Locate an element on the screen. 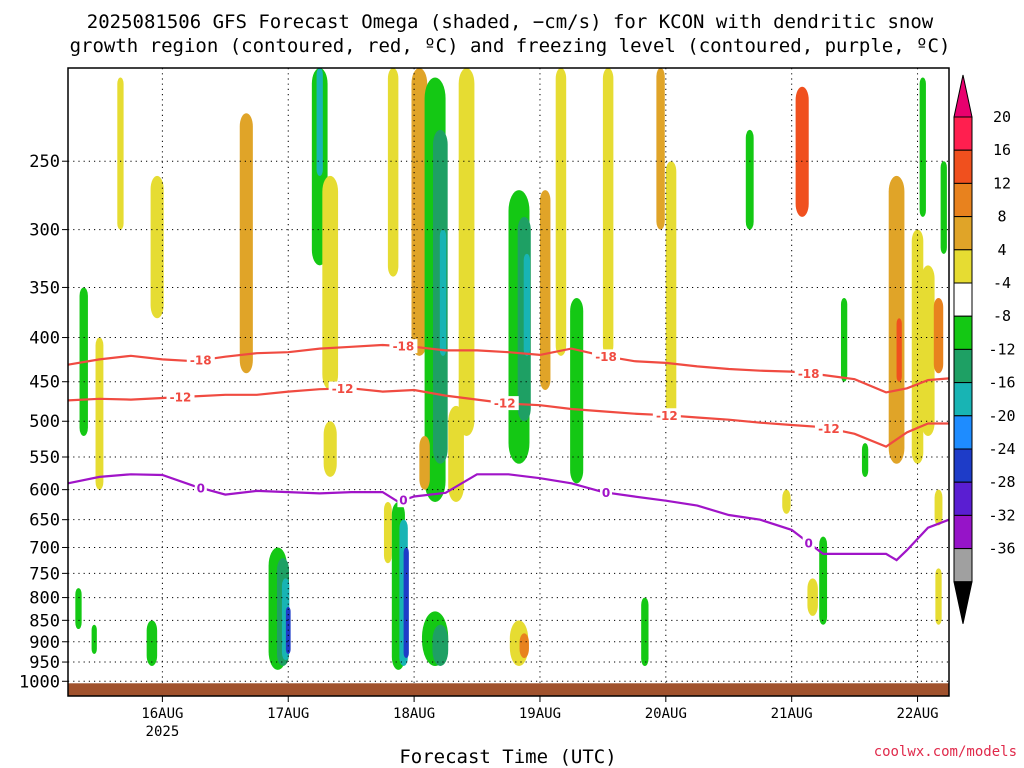 The height and width of the screenshot is (768, 1024). y-tick-label-300: 300 is located at coordinates (44, 231).